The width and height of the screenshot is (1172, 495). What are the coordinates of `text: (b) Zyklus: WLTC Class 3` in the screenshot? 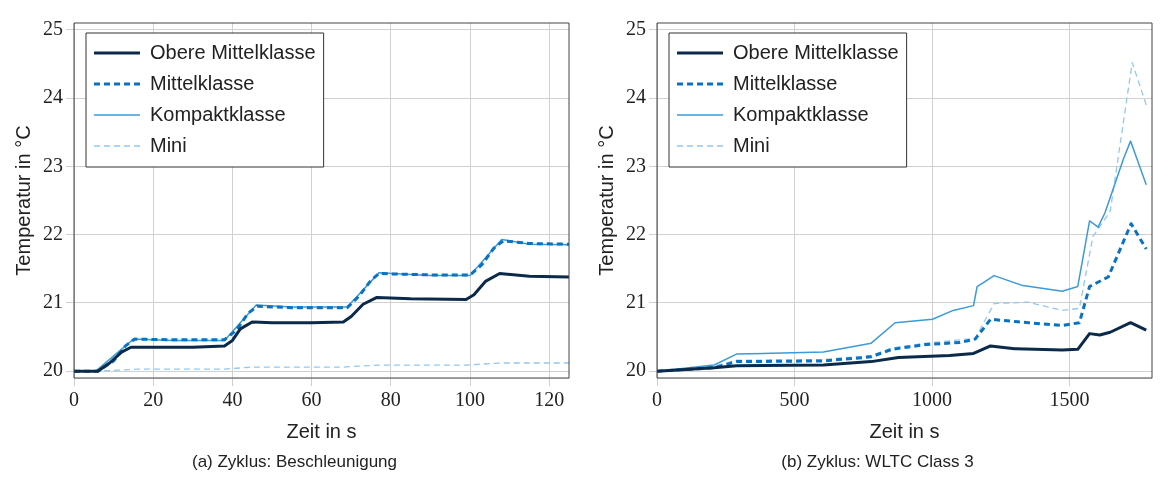 It's located at (877, 462).